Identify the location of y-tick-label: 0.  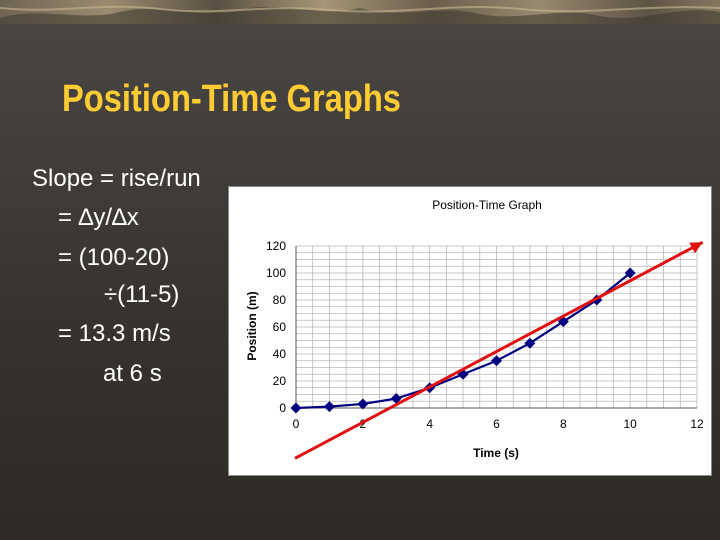
(282, 408).